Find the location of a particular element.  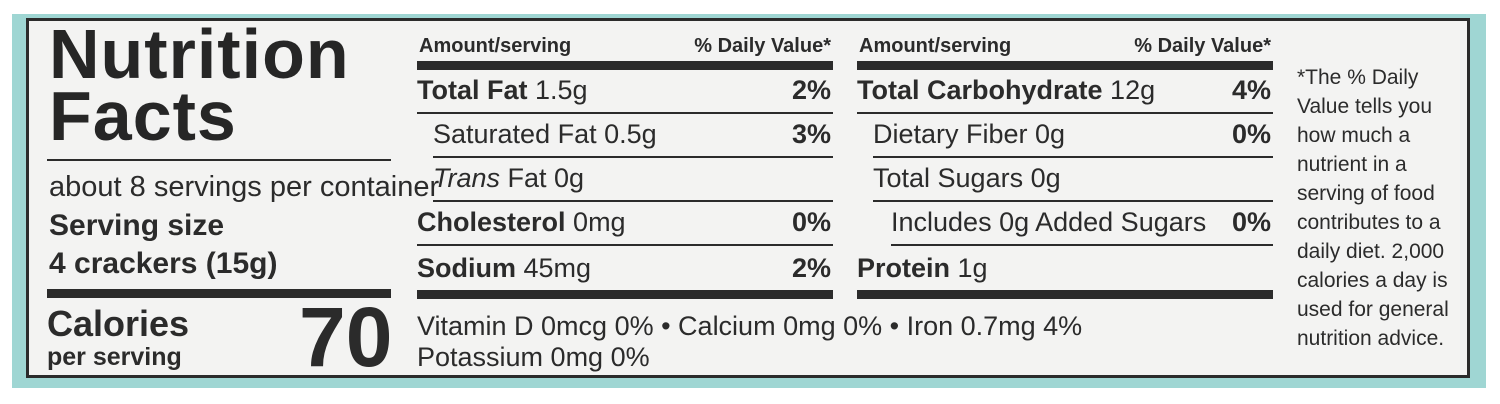

table-row: Protein 1g is located at coordinates (922, 268).